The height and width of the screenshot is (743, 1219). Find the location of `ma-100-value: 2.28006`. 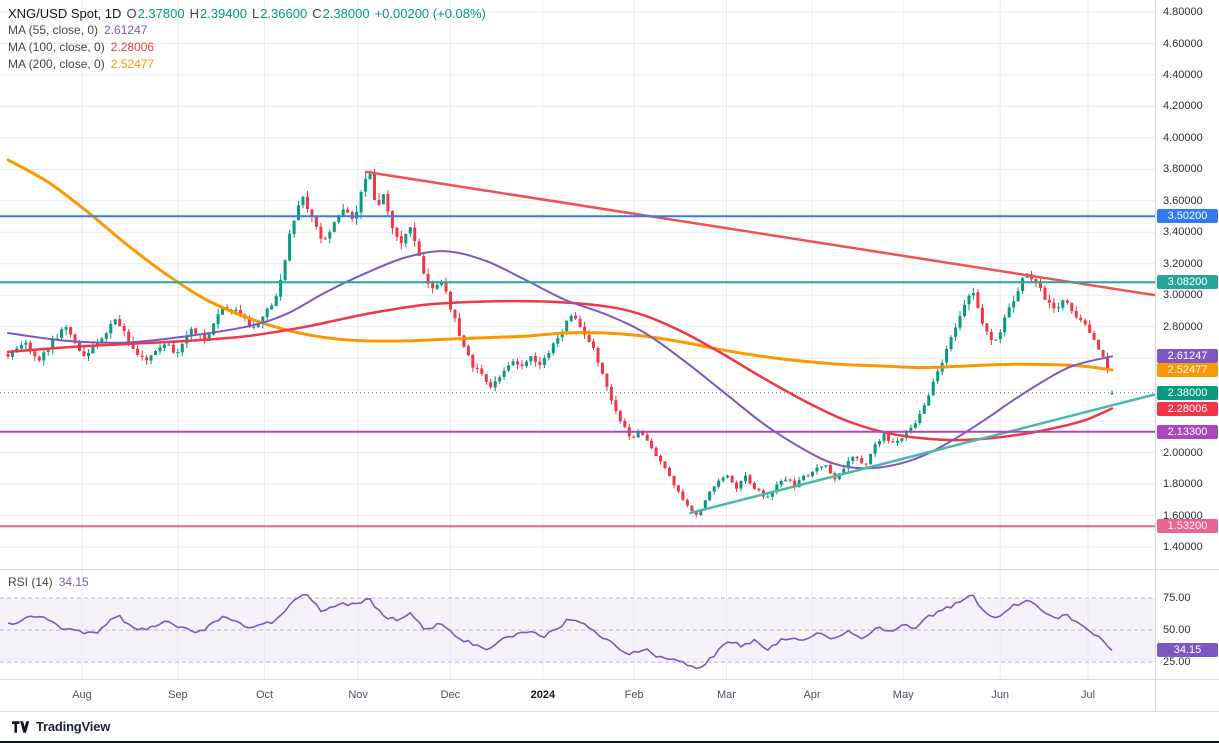

ma-100-value: 2.28006 is located at coordinates (132, 47).